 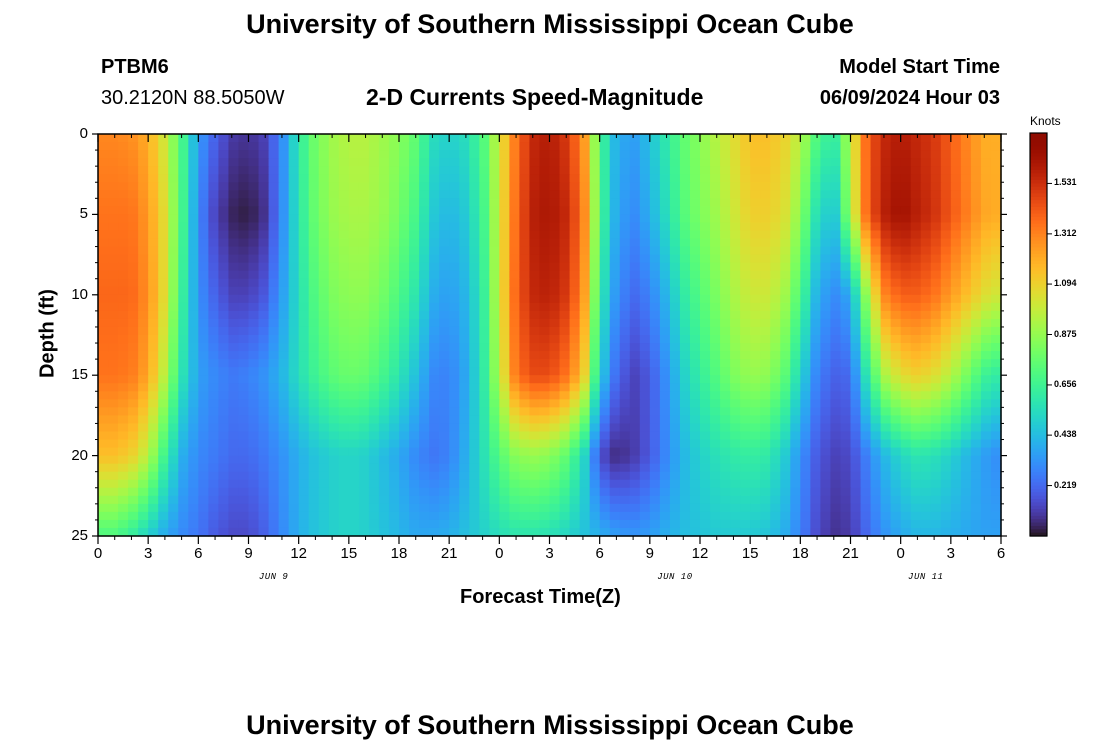 I want to click on y-tick-label: 0, so click(x=83, y=133).